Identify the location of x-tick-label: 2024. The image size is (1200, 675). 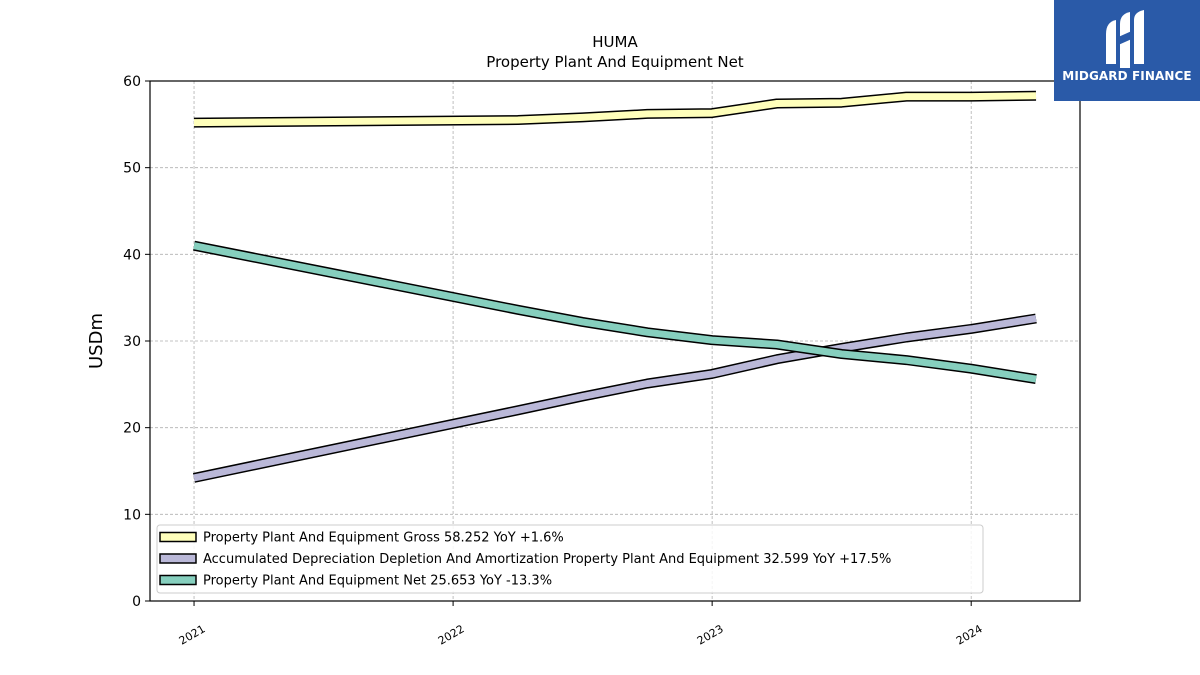
(969, 634).